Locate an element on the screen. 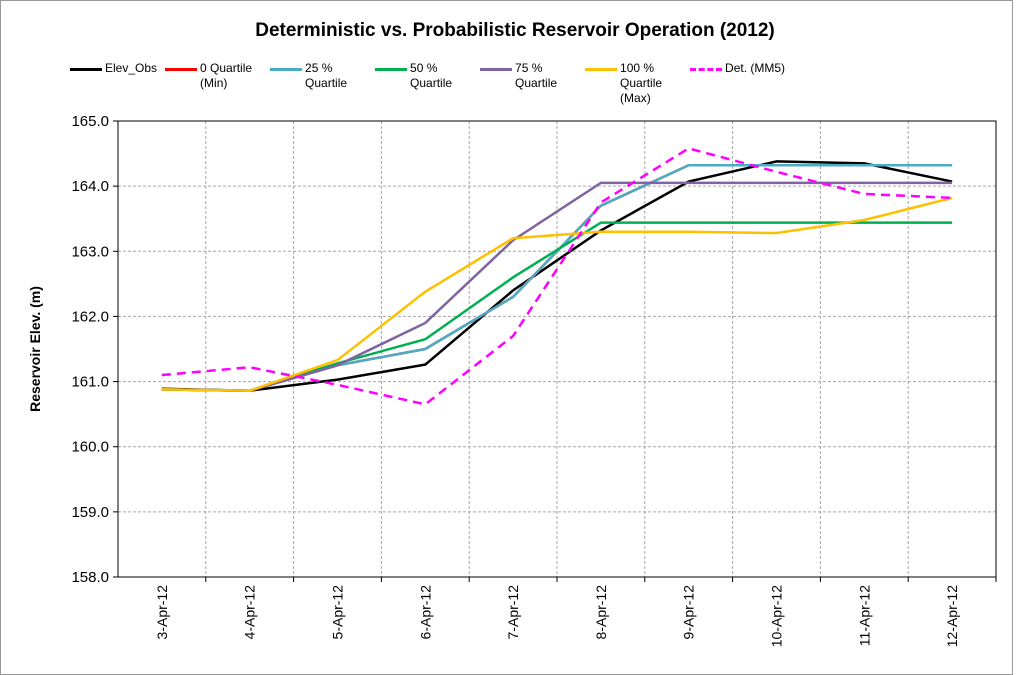 The width and height of the screenshot is (1027, 675). x-tick-label: 5-Apr-12 is located at coordinates (338, 612).